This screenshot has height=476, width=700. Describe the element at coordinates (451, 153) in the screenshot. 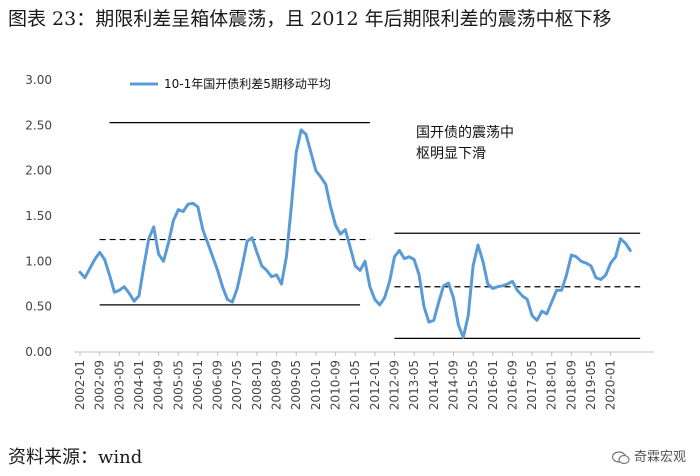

I see `annotation-line-2: 枢明显下滑` at that location.